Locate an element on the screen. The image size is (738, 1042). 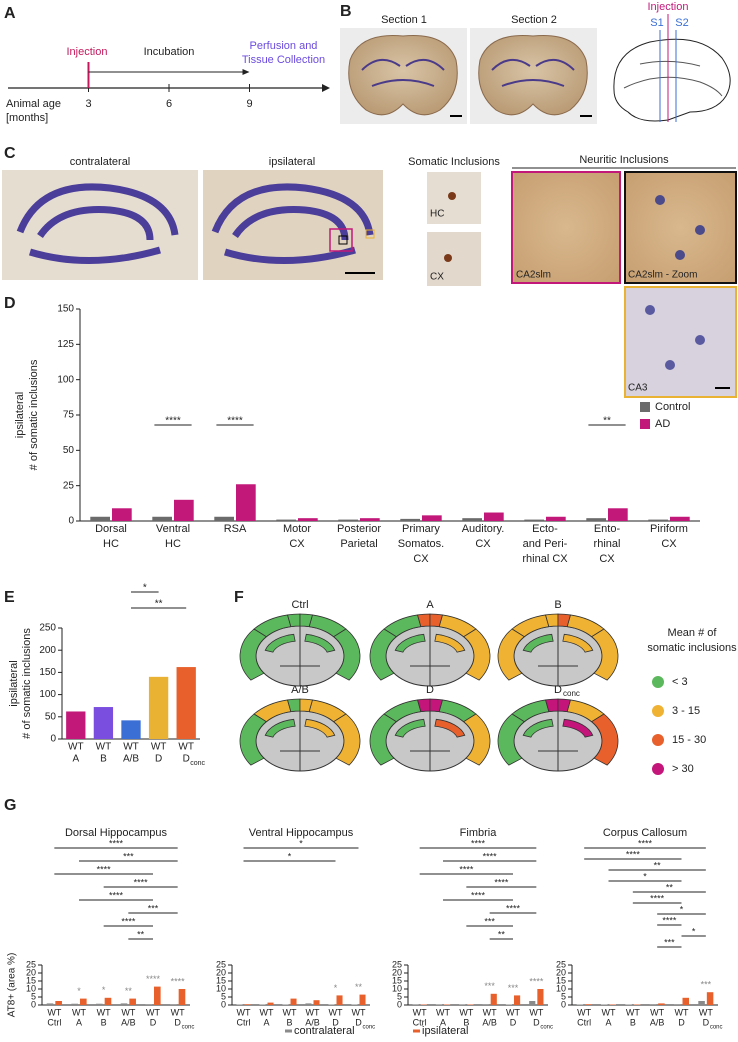
x-tick-subscript: conc is located at coordinates (716, 1028).